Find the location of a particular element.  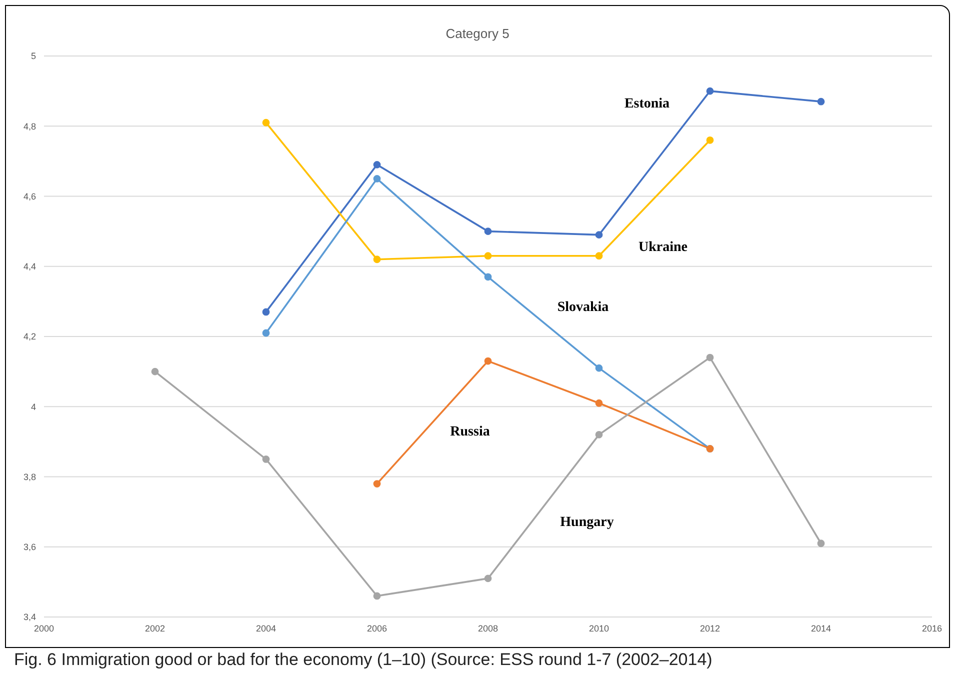

y-tick-label: 4,6 is located at coordinates (29, 196).